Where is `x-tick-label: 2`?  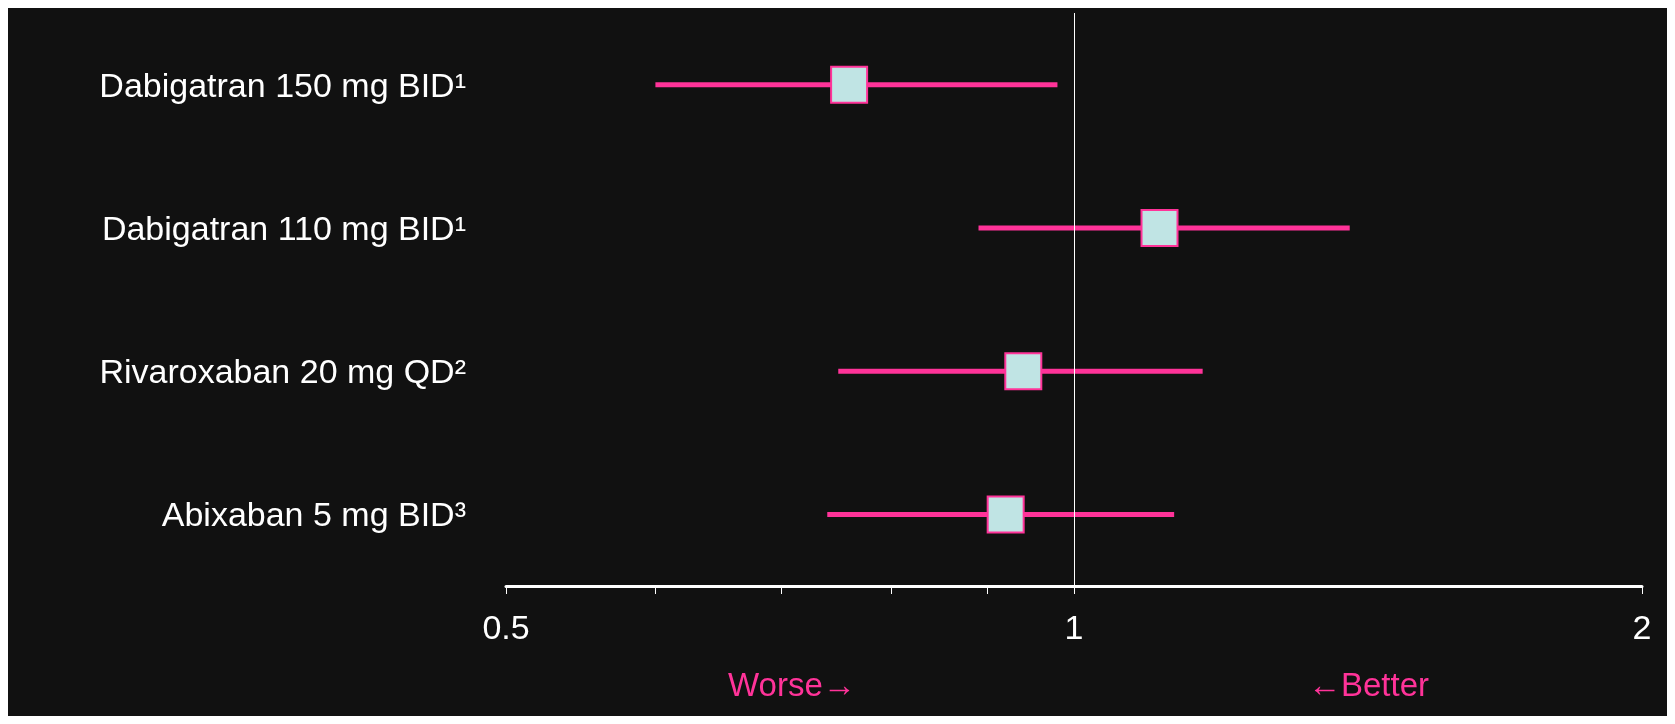
x-tick-label: 2 is located at coordinates (1642, 627).